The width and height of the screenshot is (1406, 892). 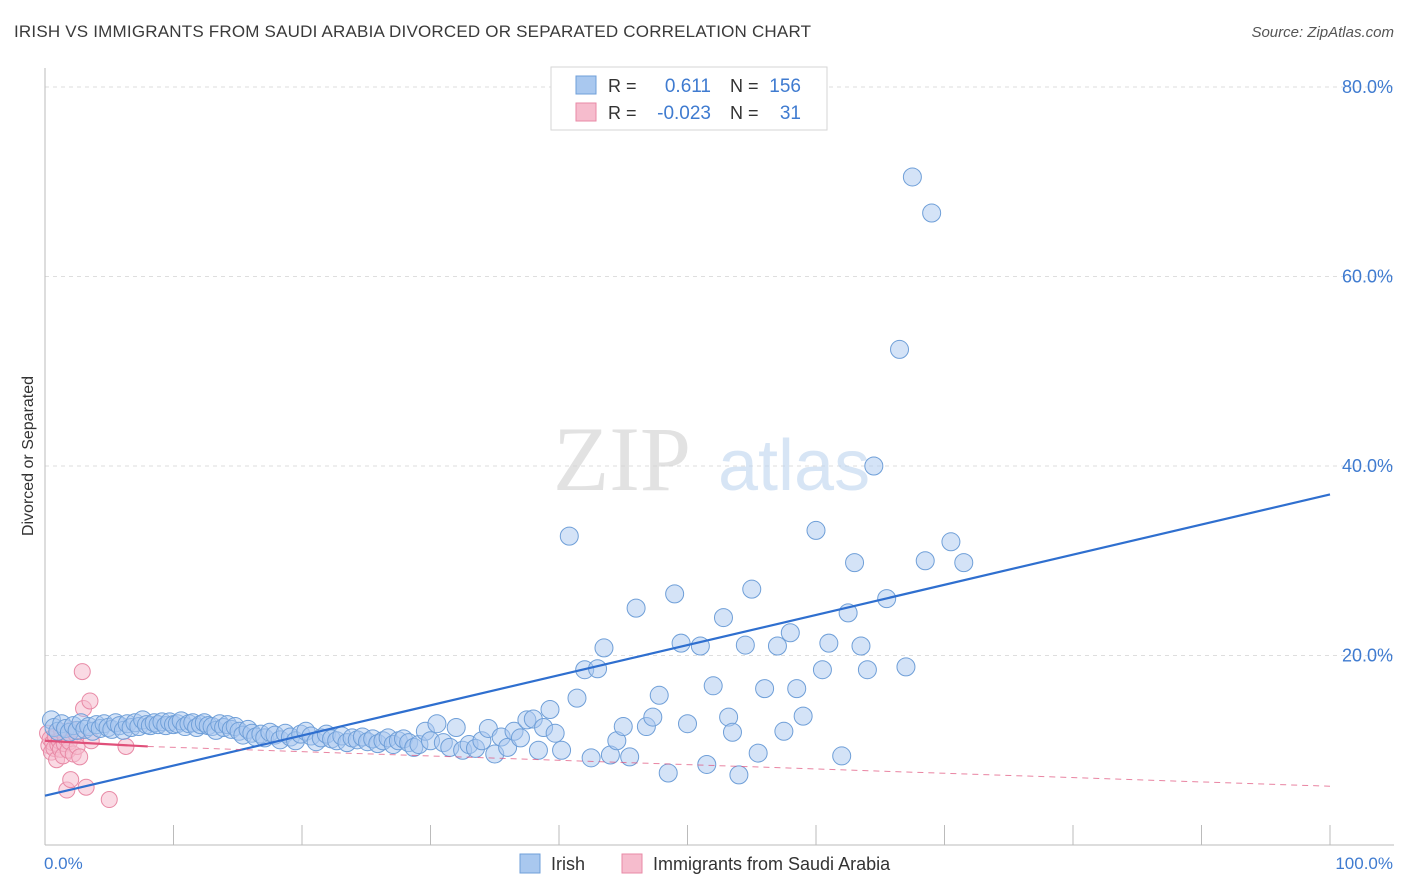 What do you see at coordinates (622, 113) in the screenshot?
I see `saudi-r-label: R =` at bounding box center [622, 113].